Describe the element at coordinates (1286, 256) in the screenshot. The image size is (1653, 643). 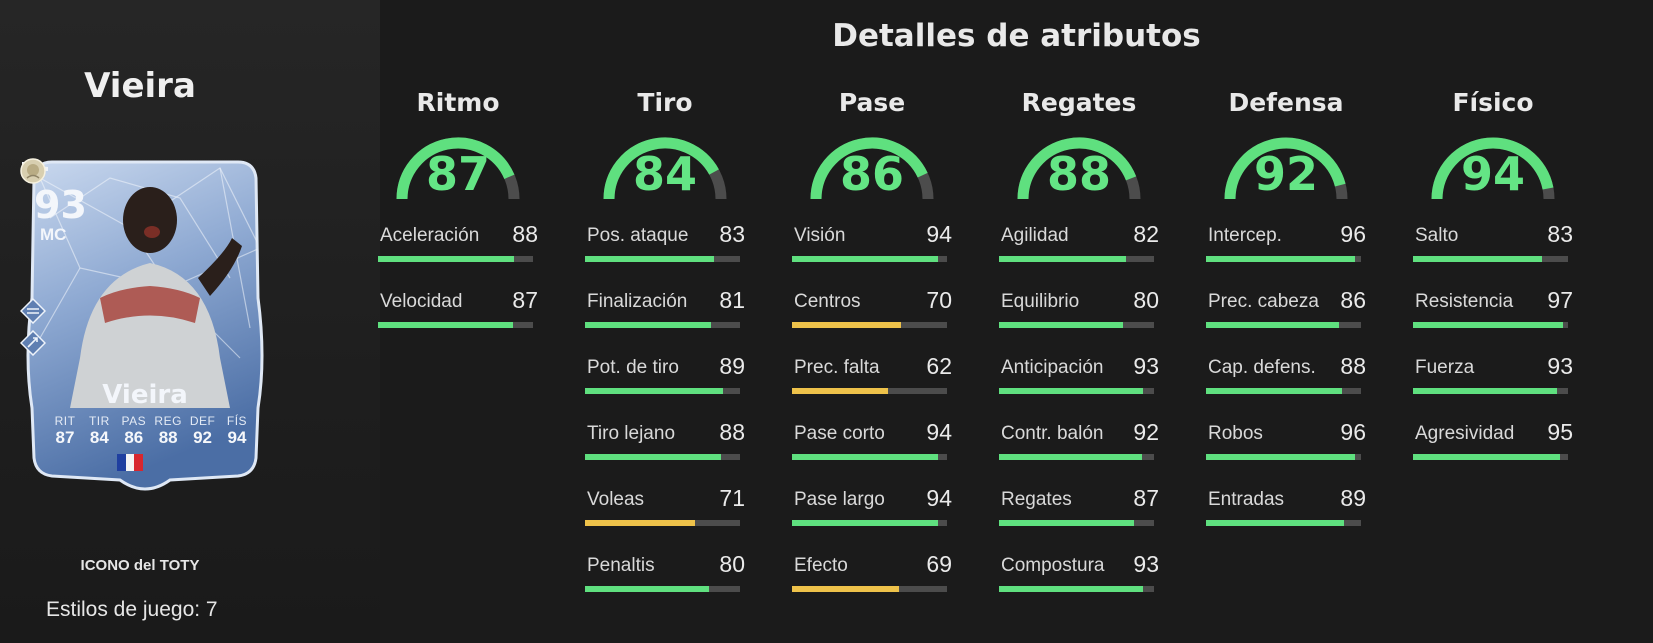
I see `stat-row: Intercep. 96` at that location.